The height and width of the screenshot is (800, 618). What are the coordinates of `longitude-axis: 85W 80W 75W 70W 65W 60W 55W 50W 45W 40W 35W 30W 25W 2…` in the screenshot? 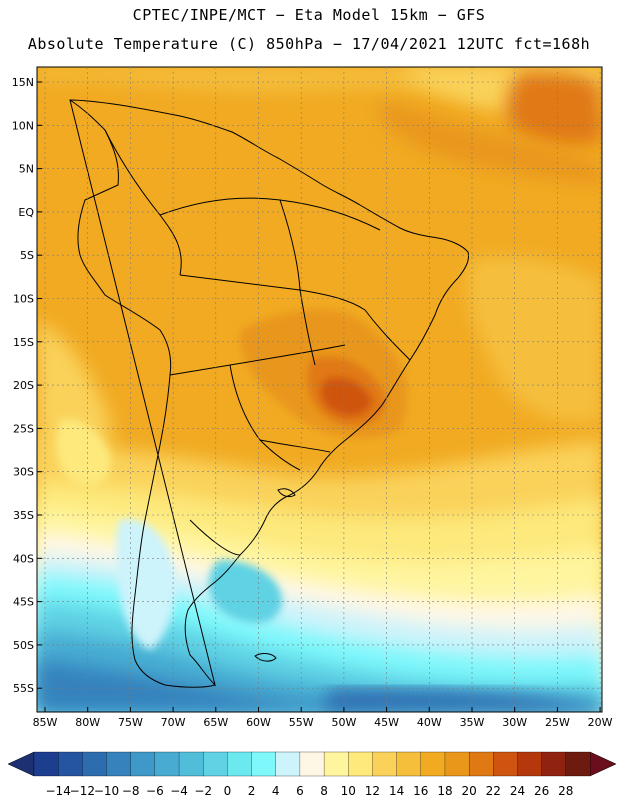 It's located at (323, 718).